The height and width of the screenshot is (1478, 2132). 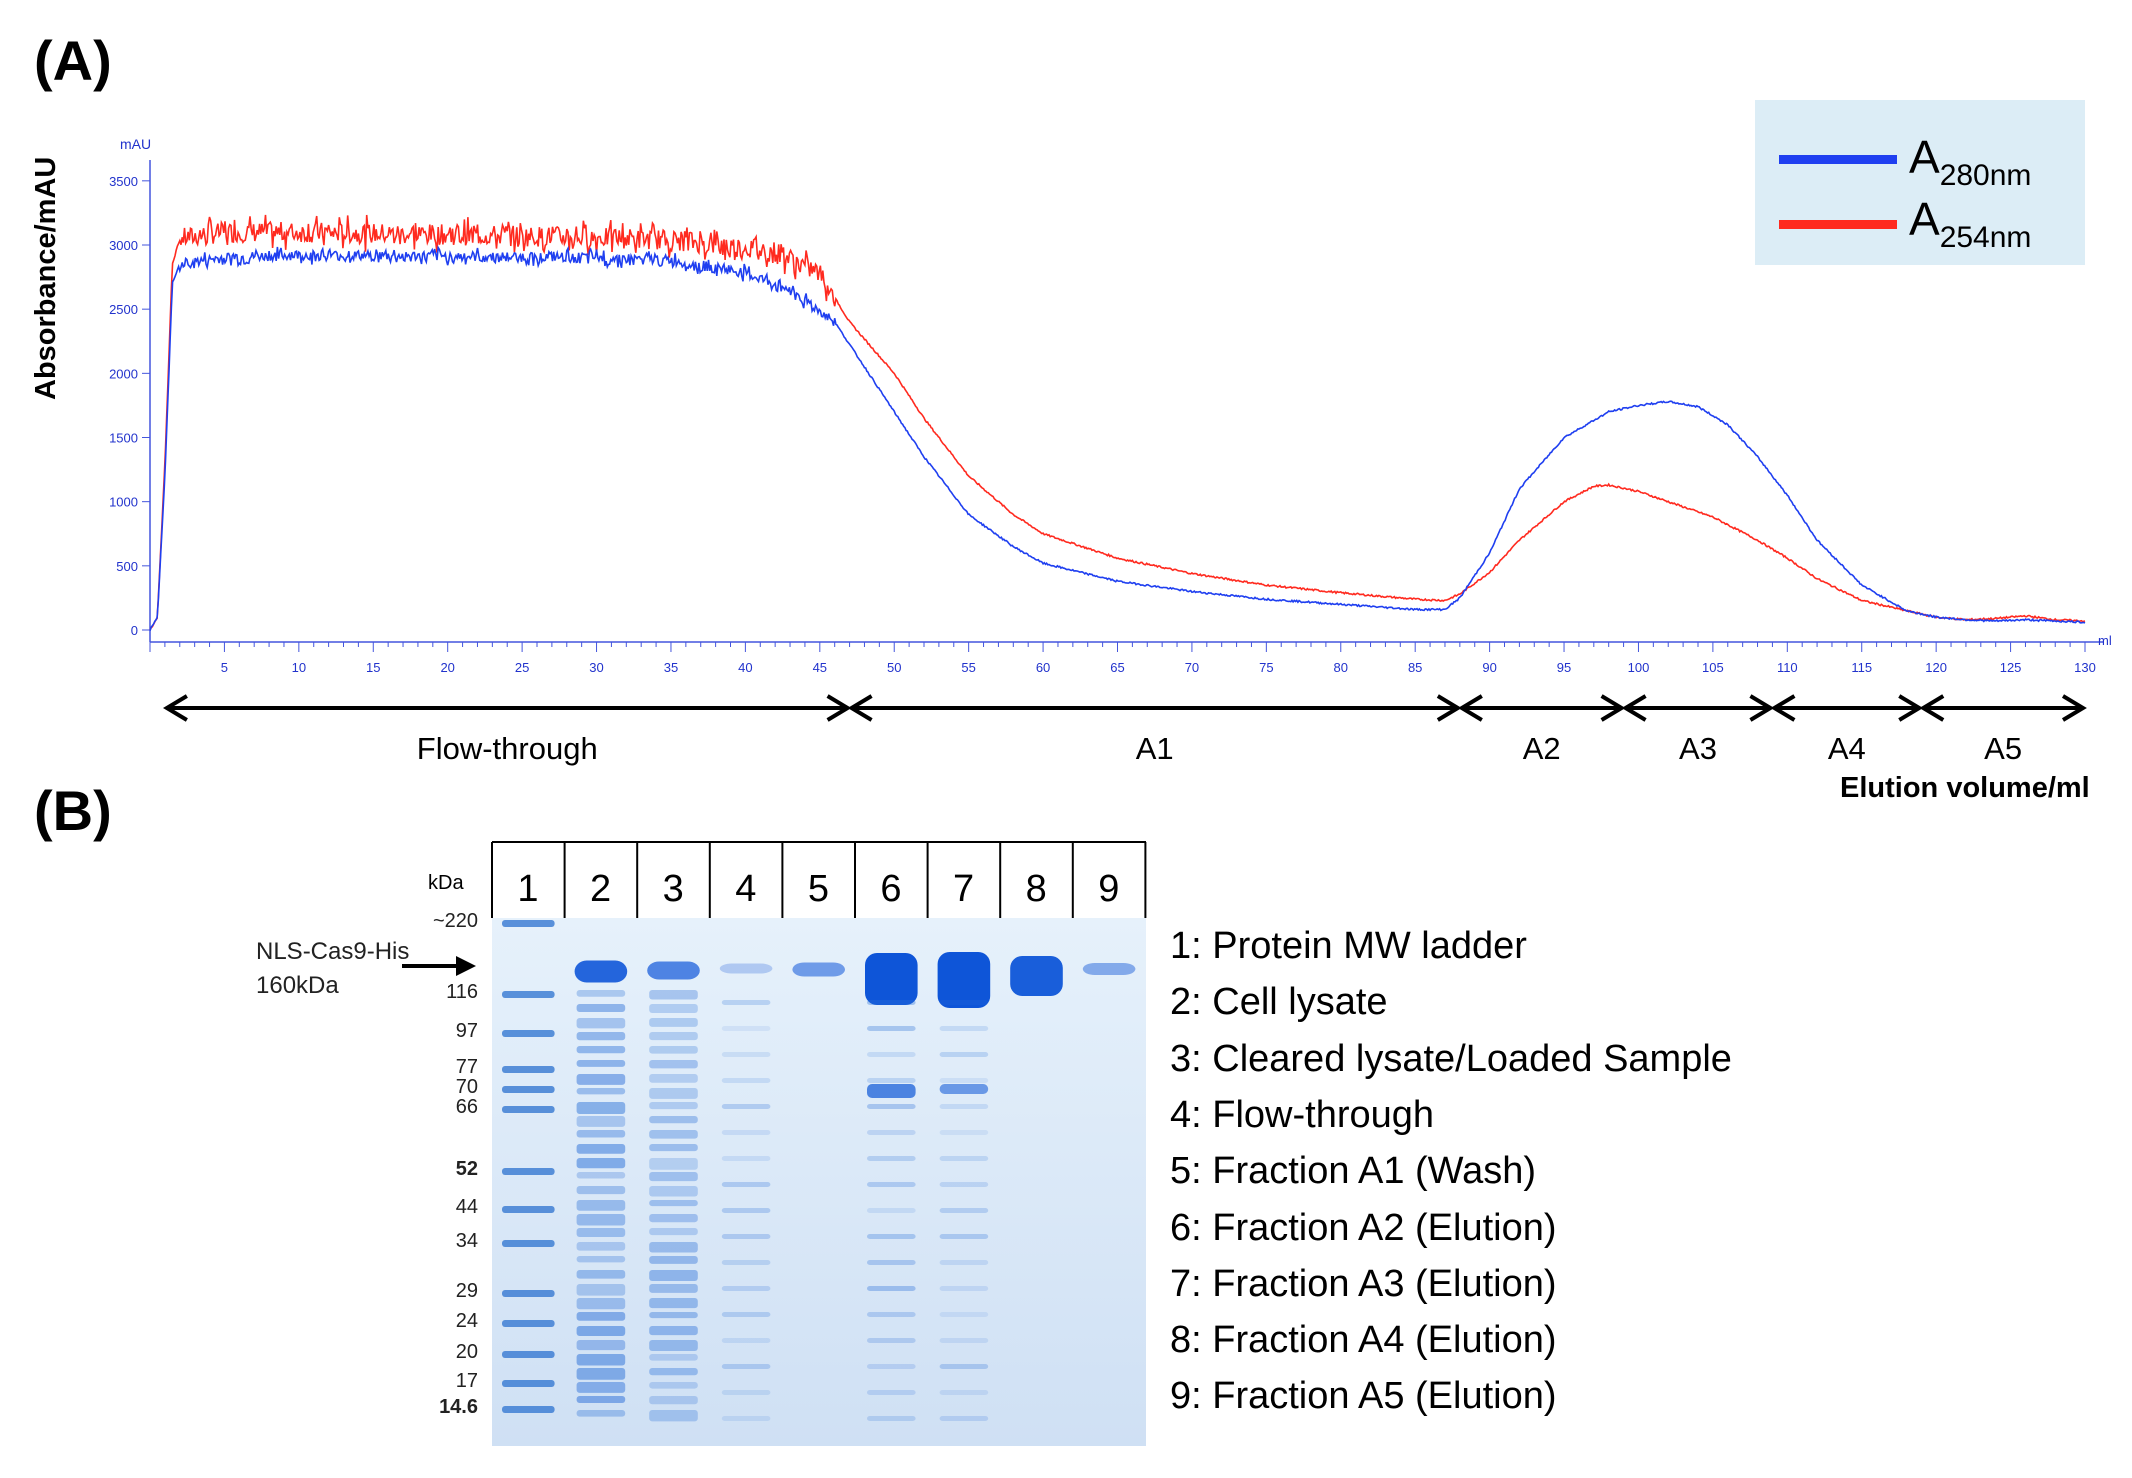 I want to click on x-tick-label: 10, so click(x=299, y=667).